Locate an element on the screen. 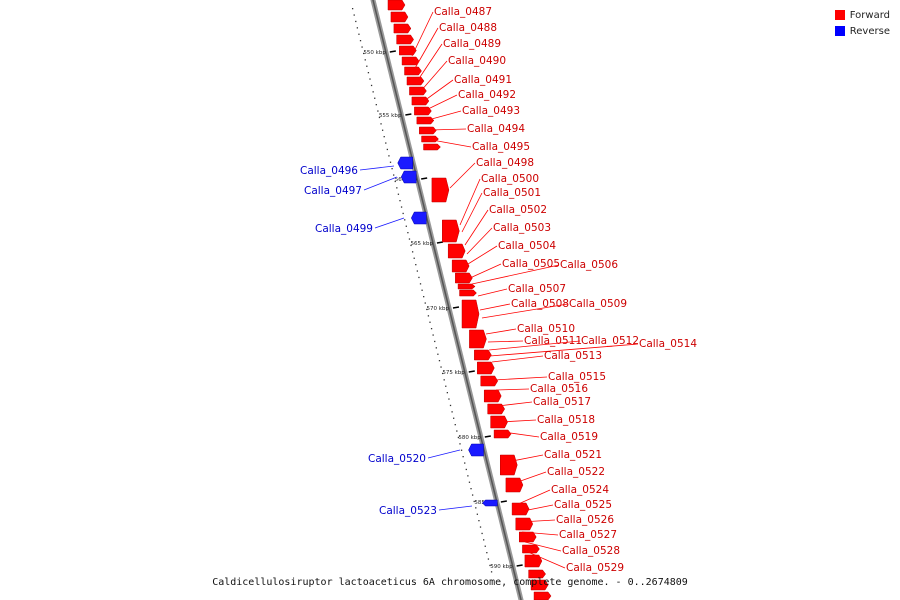 The height and width of the screenshot is (600, 900). forward-gene-label: Calla_0489 is located at coordinates (472, 44).